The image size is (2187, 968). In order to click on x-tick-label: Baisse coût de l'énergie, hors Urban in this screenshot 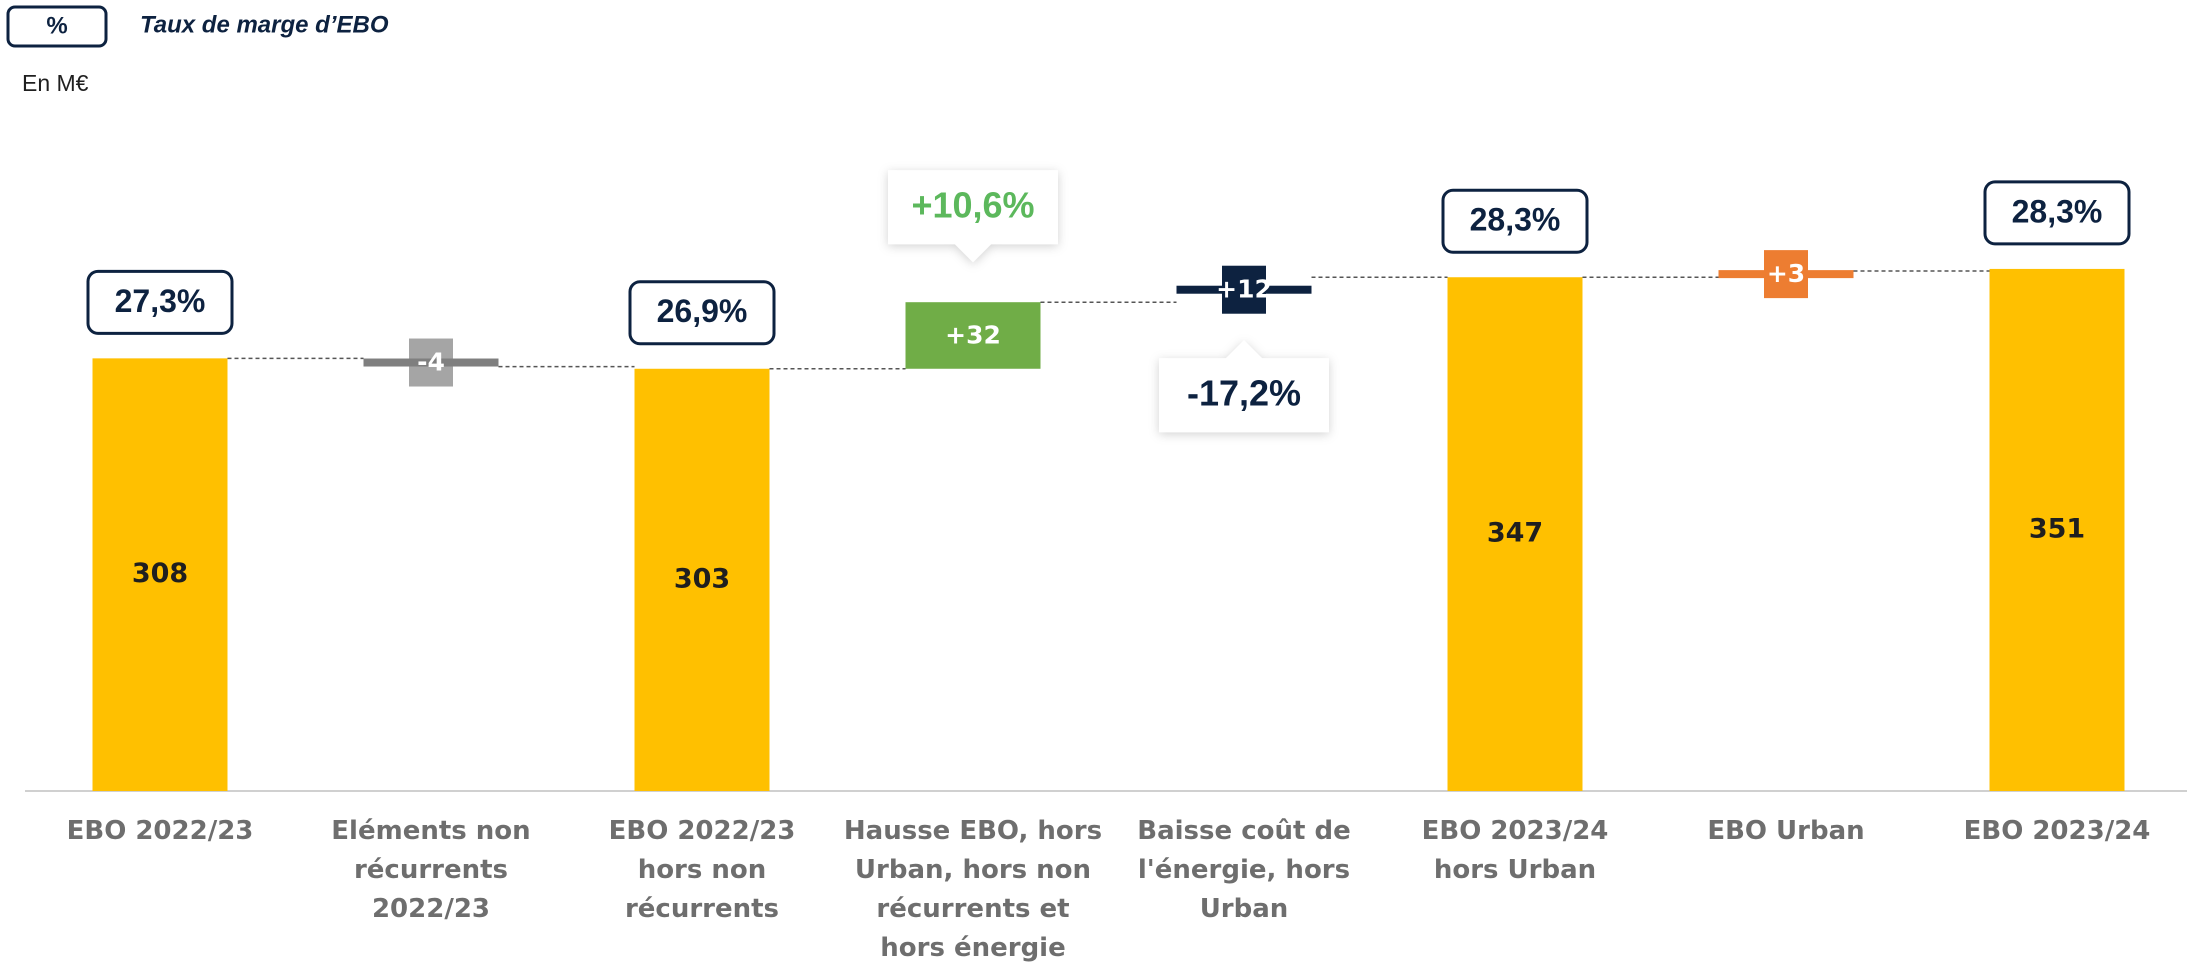, I will do `click(1244, 870)`.